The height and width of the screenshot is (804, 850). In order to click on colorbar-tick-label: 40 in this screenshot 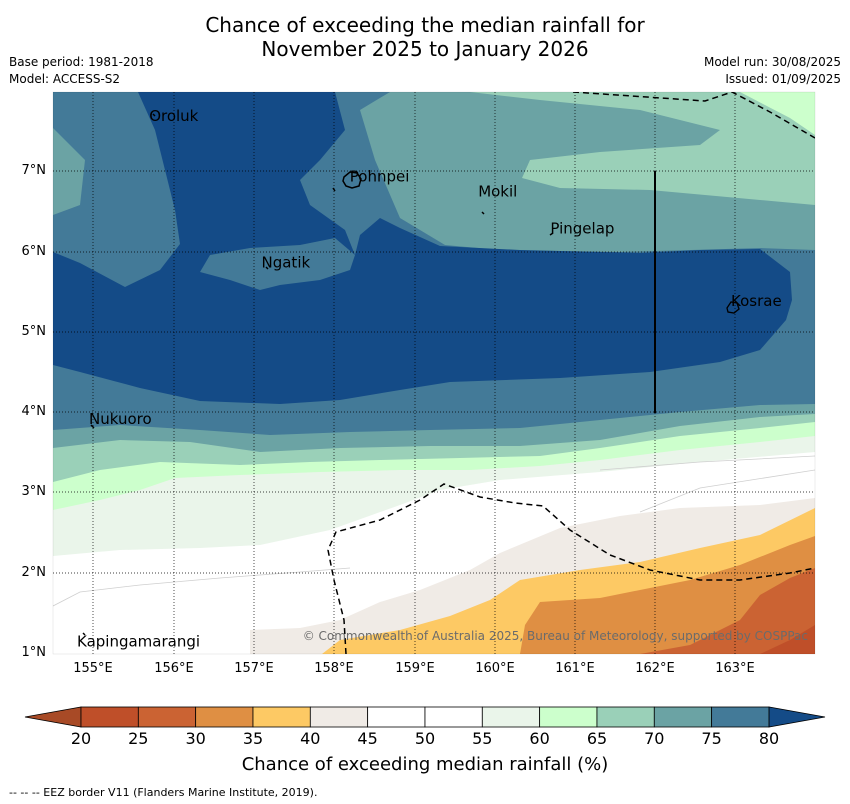, I will do `click(310, 738)`.